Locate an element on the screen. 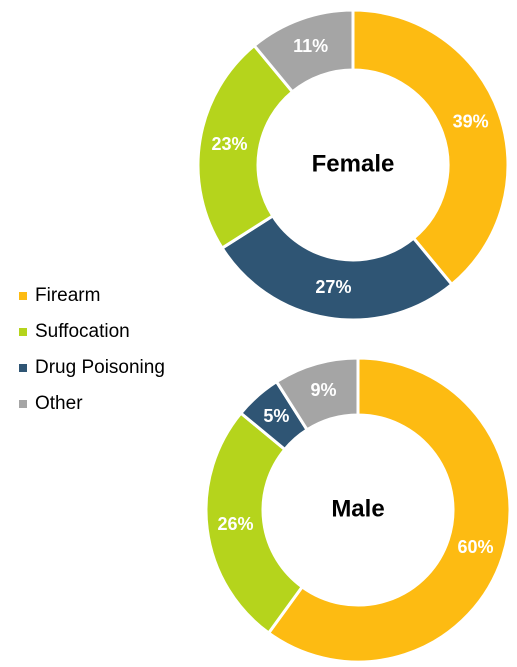 The image size is (517, 667). legend-label: Drug Poisoning is located at coordinates (100, 367).